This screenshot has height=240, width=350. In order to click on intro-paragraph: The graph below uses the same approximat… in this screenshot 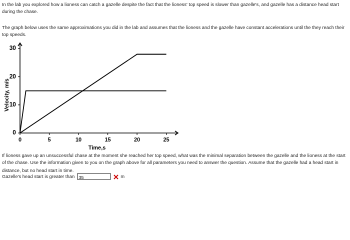, I will do `click(173, 31)`.